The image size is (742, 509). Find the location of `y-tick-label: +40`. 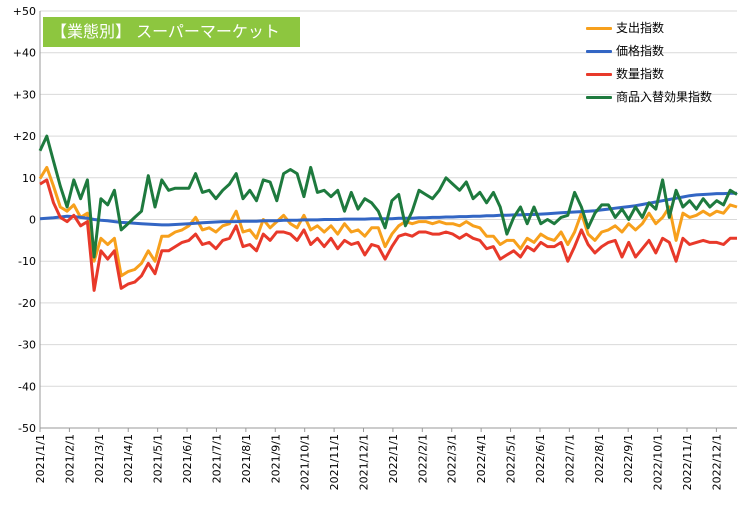

y-tick-label: +40 is located at coordinates (24, 53).